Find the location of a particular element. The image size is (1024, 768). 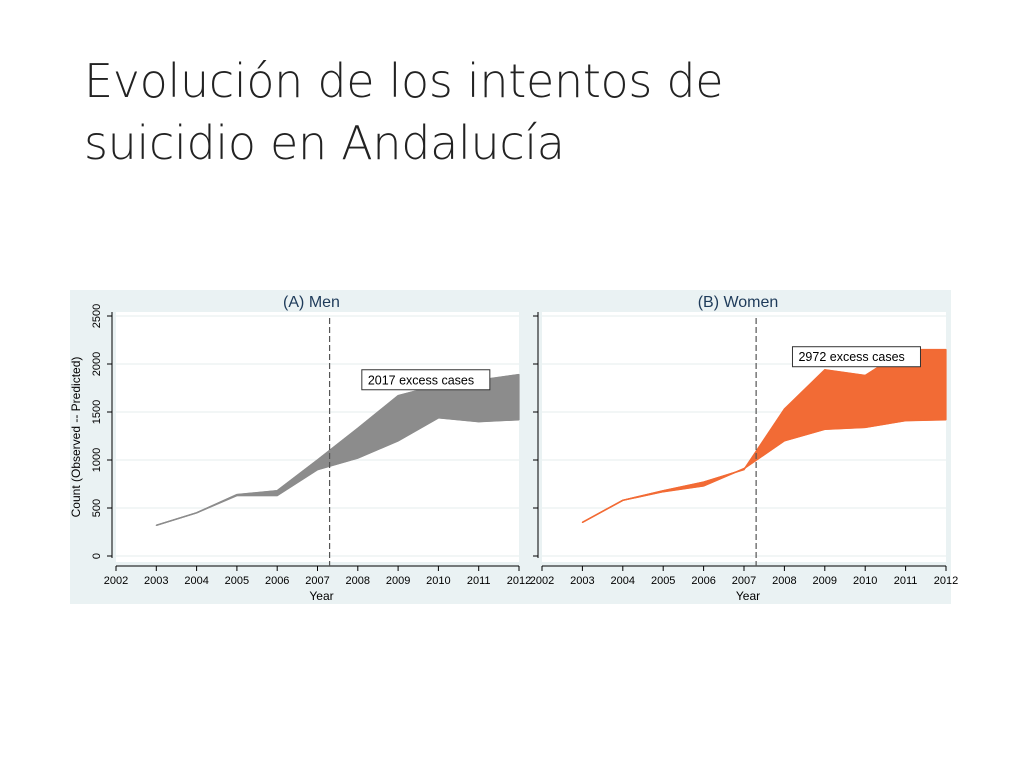

panel-title-women: (B) Women is located at coordinates (738, 302).